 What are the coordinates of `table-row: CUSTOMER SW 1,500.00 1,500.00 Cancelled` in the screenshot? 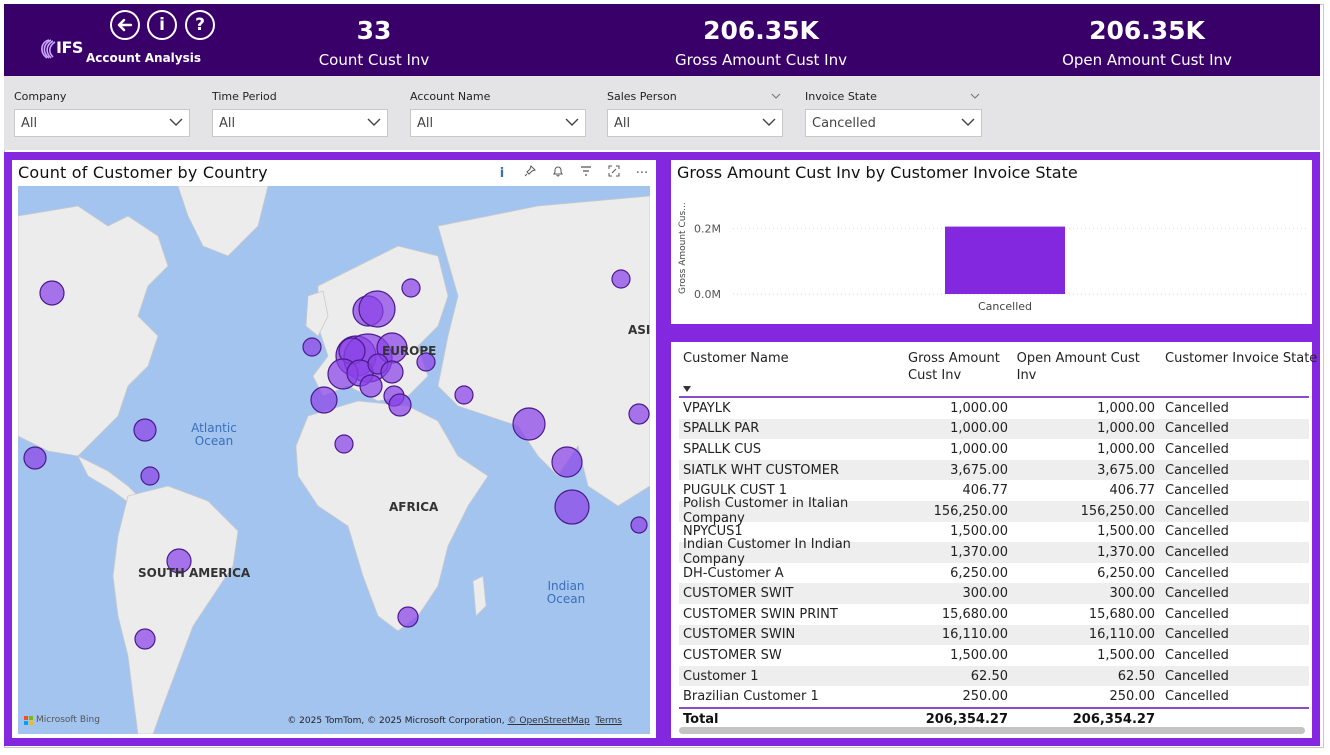 It's located at (994, 655).